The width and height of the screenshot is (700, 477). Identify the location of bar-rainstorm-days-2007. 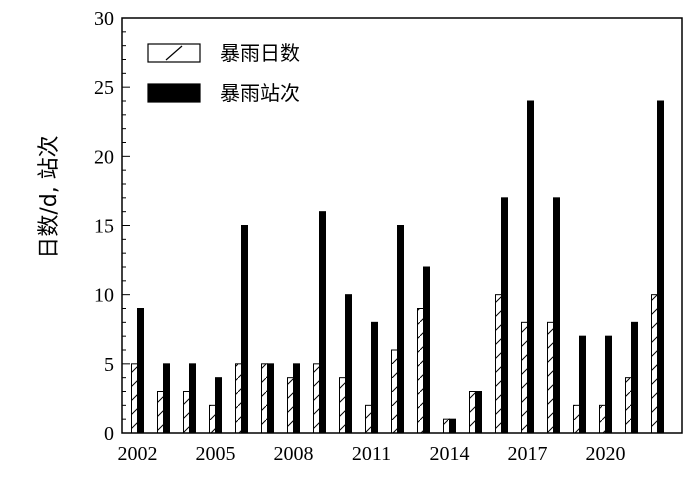
(264, 398).